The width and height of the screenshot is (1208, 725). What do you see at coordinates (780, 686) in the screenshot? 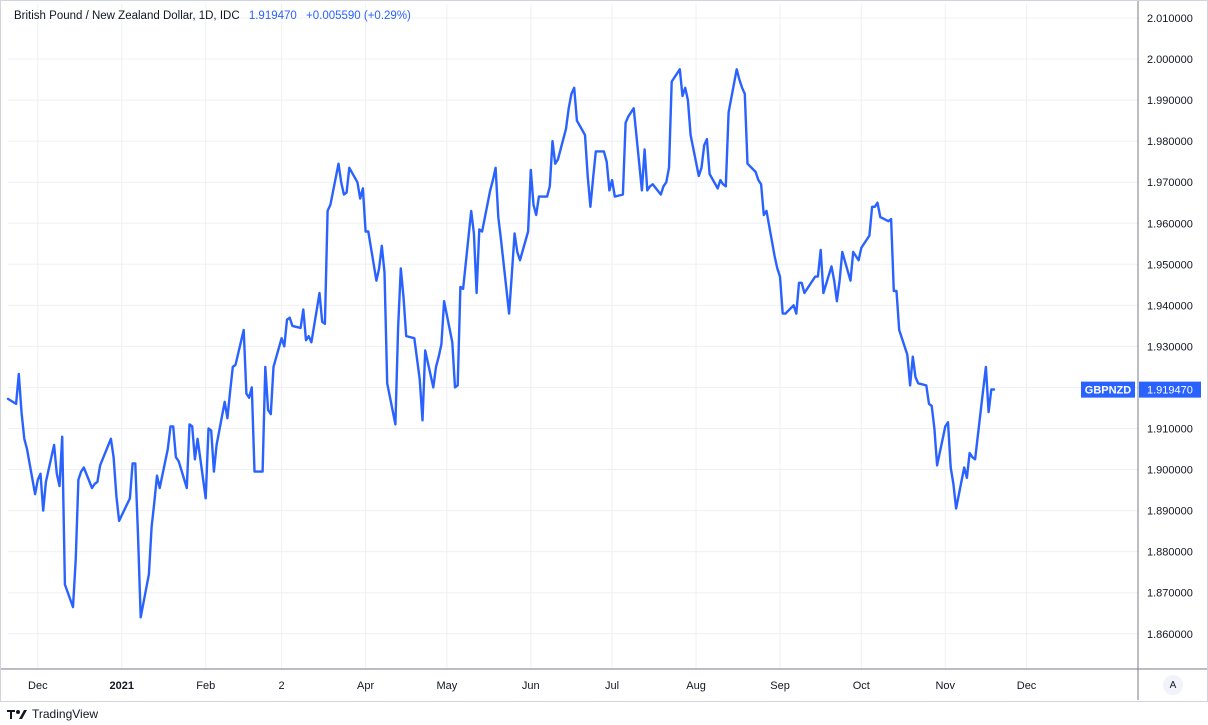
I see `x-tick-label: Sep` at bounding box center [780, 686].